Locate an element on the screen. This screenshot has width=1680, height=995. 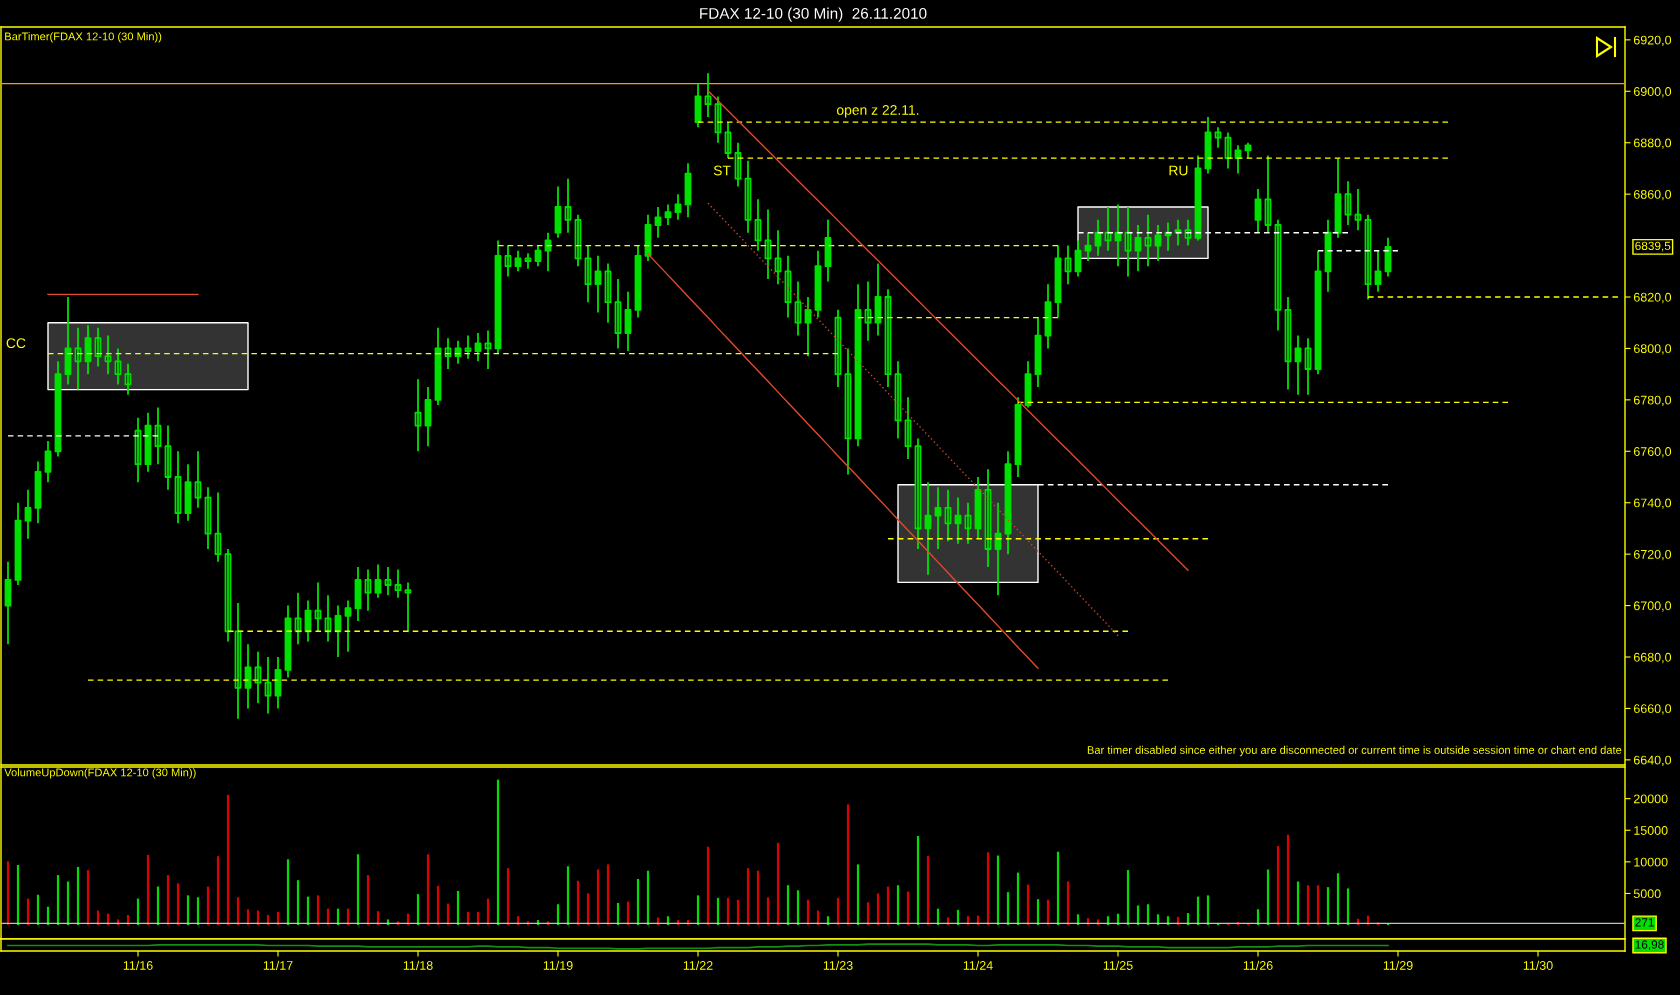
y-tick-label: 6740,0 is located at coordinates (1652, 503).